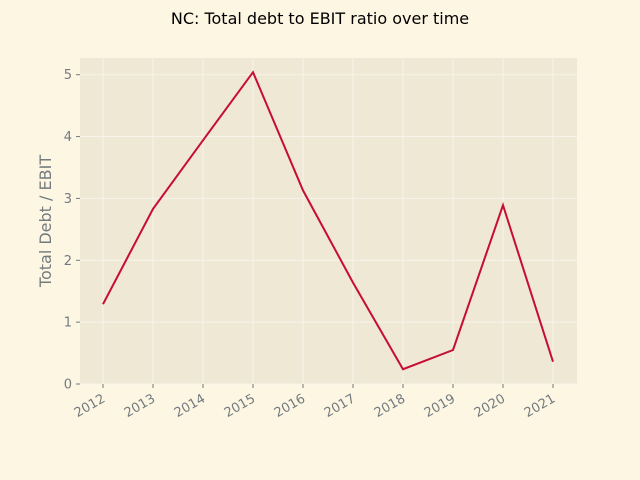 The image size is (640, 480). What do you see at coordinates (68, 323) in the screenshot?
I see `y-tick-label: 1` at bounding box center [68, 323].